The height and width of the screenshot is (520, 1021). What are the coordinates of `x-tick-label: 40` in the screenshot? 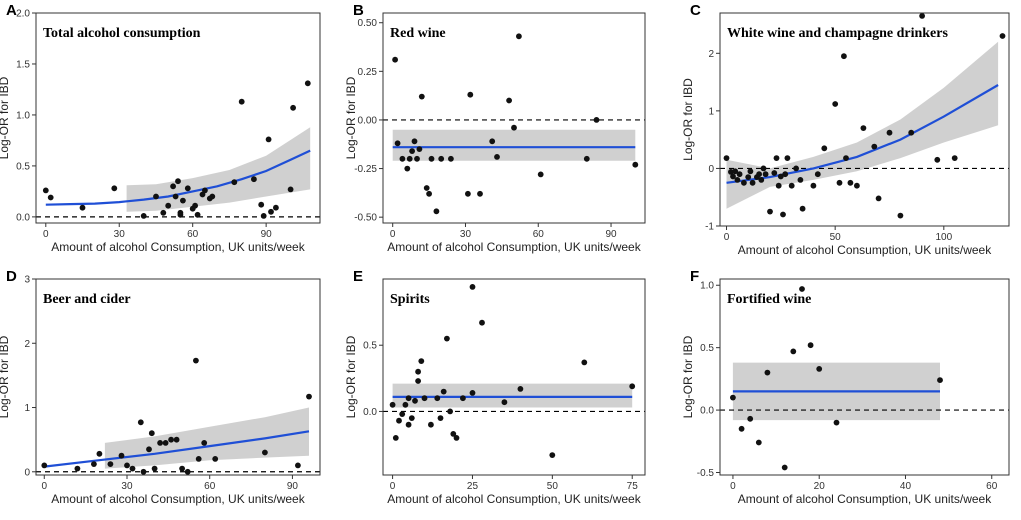 It's located at (906, 486).